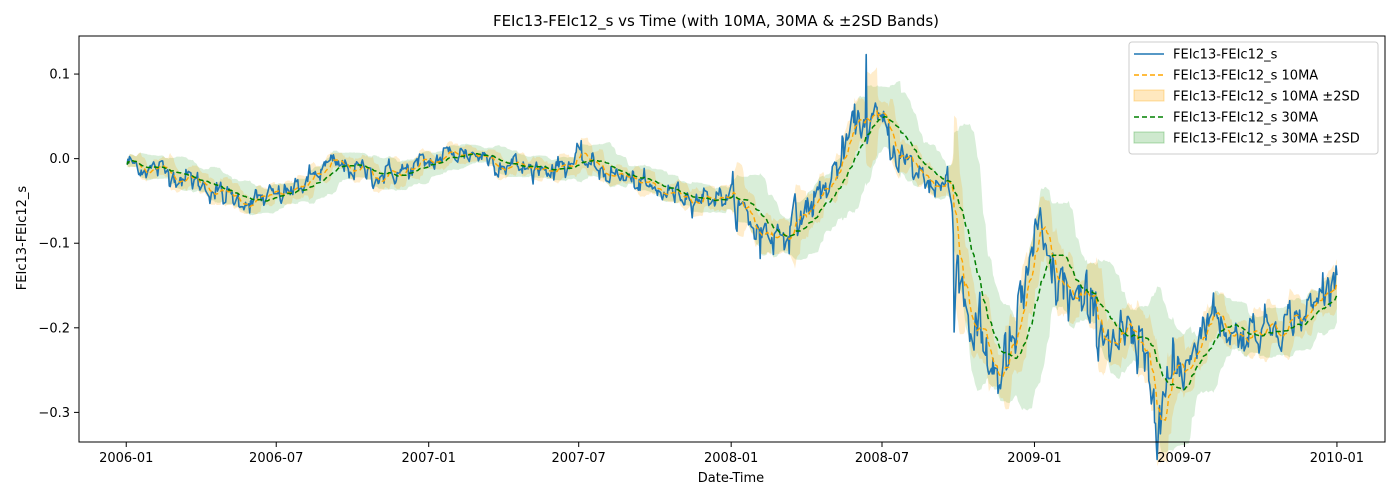 The image size is (1400, 500). I want to click on legend-label: FEIc13-FEIc12_s, so click(1225, 55).